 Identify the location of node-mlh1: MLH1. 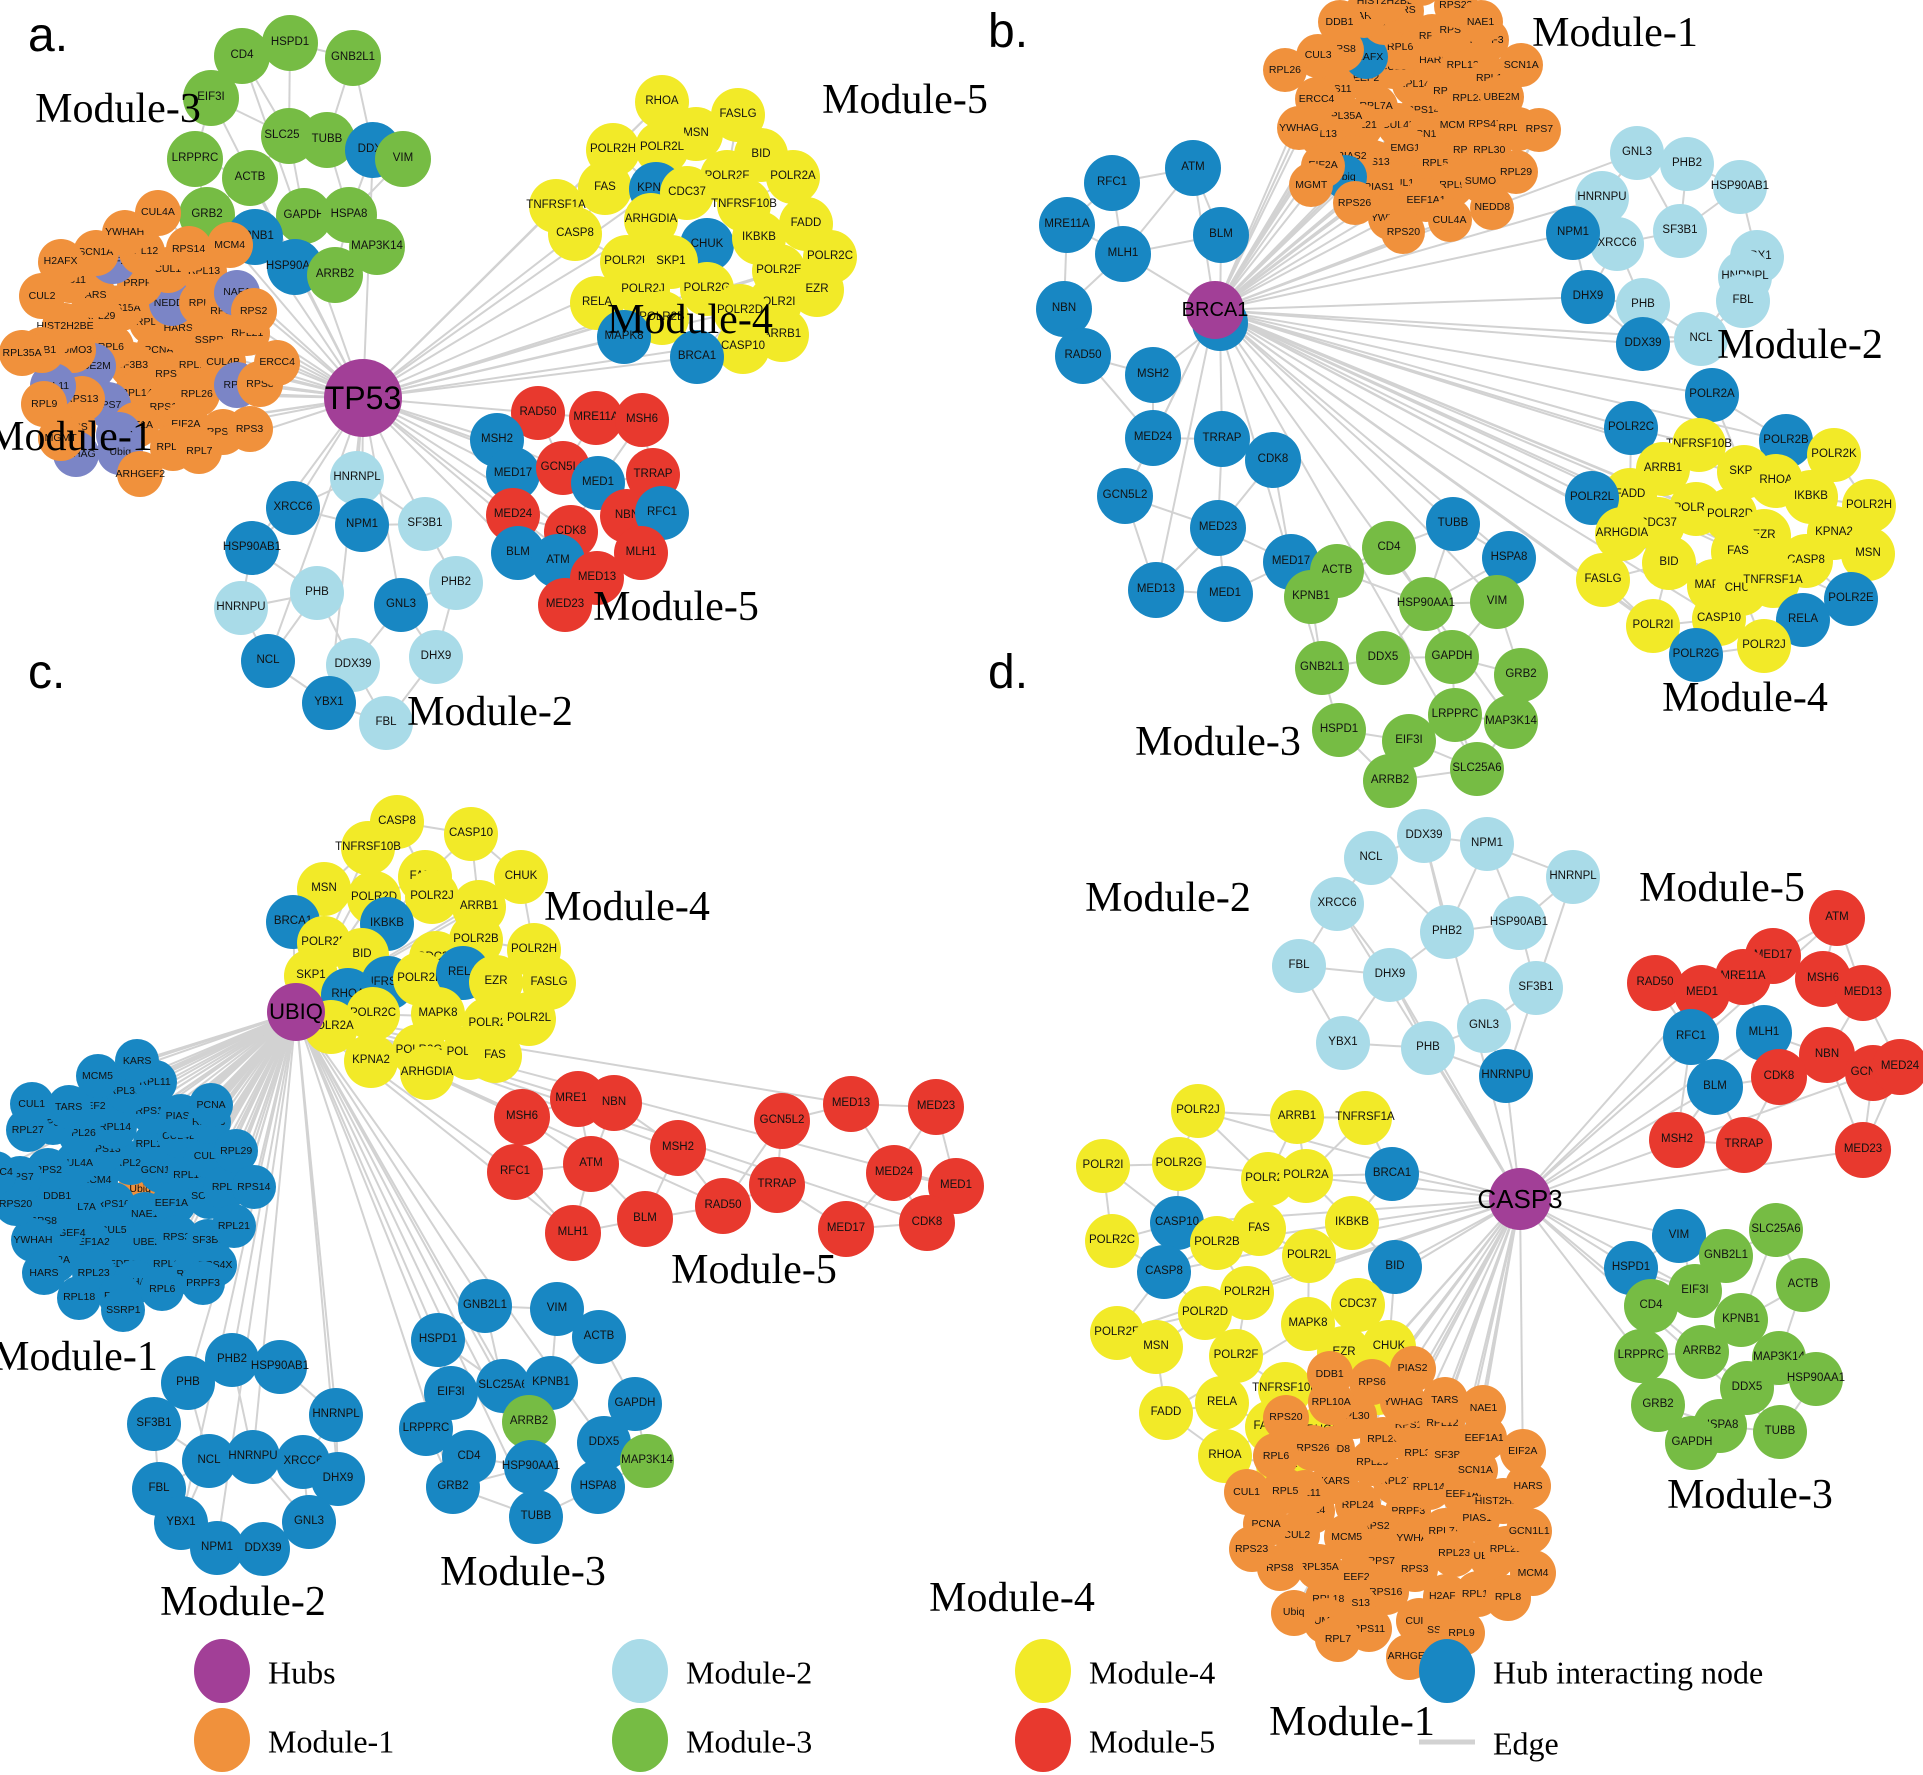
(1123, 254).